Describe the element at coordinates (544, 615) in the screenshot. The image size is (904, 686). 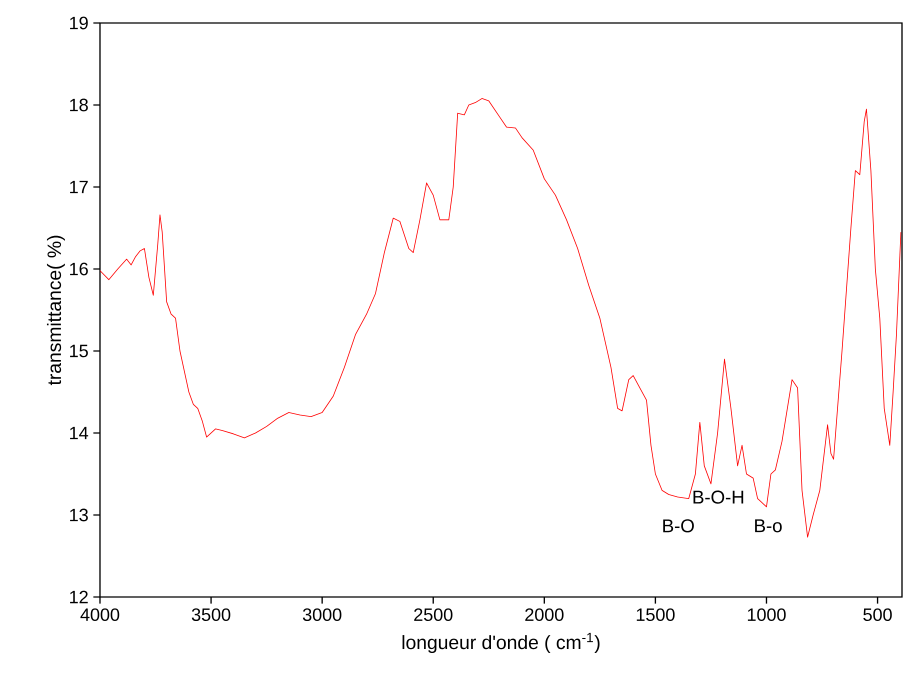
I see `x-tick-label: 2000` at that location.